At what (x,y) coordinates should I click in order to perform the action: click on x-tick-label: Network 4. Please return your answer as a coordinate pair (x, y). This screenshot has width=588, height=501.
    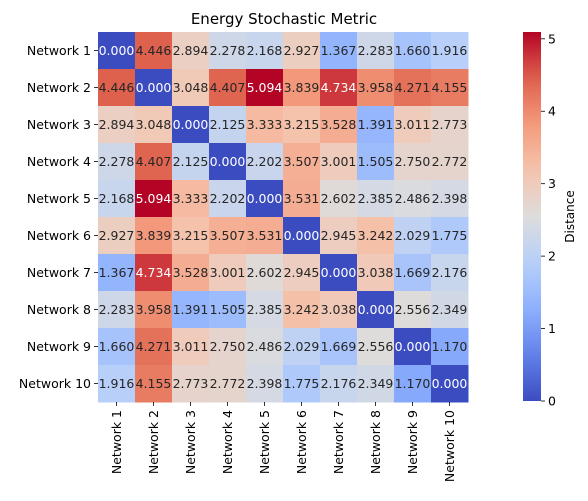
    Looking at the image, I should click on (227, 442).